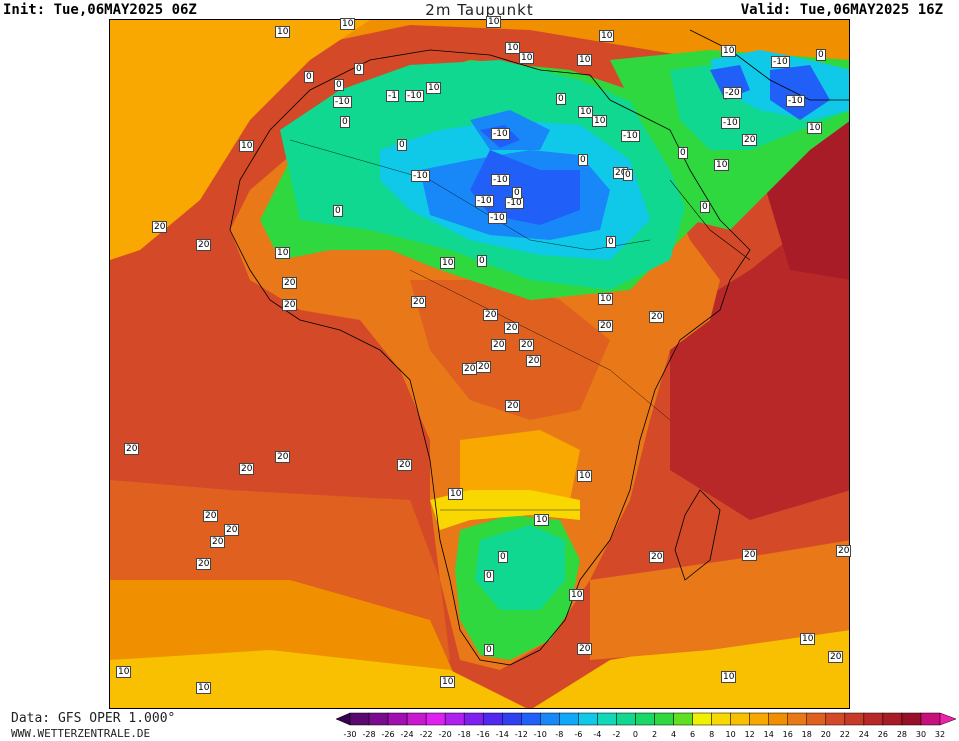  Describe the element at coordinates (559, 734) in the screenshot. I see `colorbar-tick-label: -8` at that location.